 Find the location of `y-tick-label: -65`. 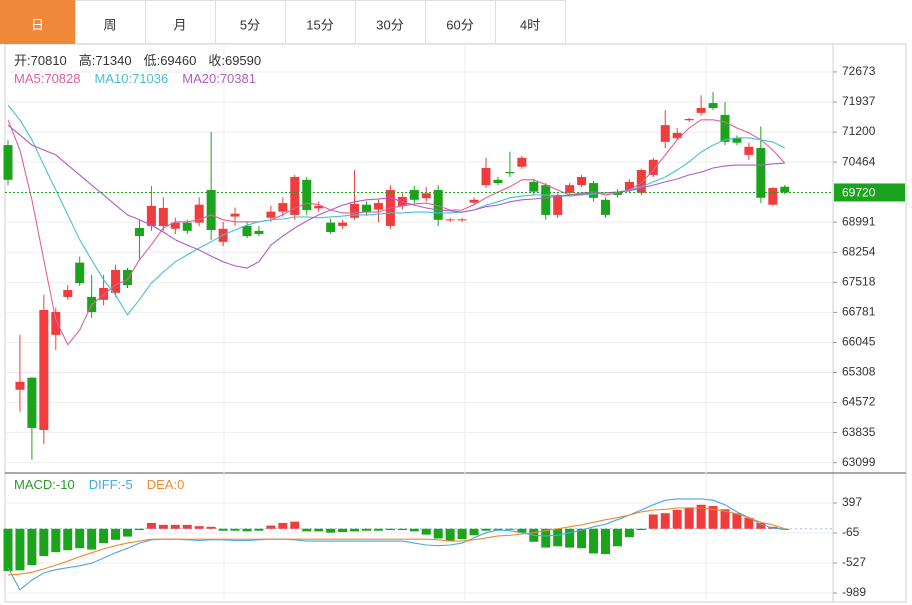

y-tick-label: -65 is located at coordinates (851, 532).